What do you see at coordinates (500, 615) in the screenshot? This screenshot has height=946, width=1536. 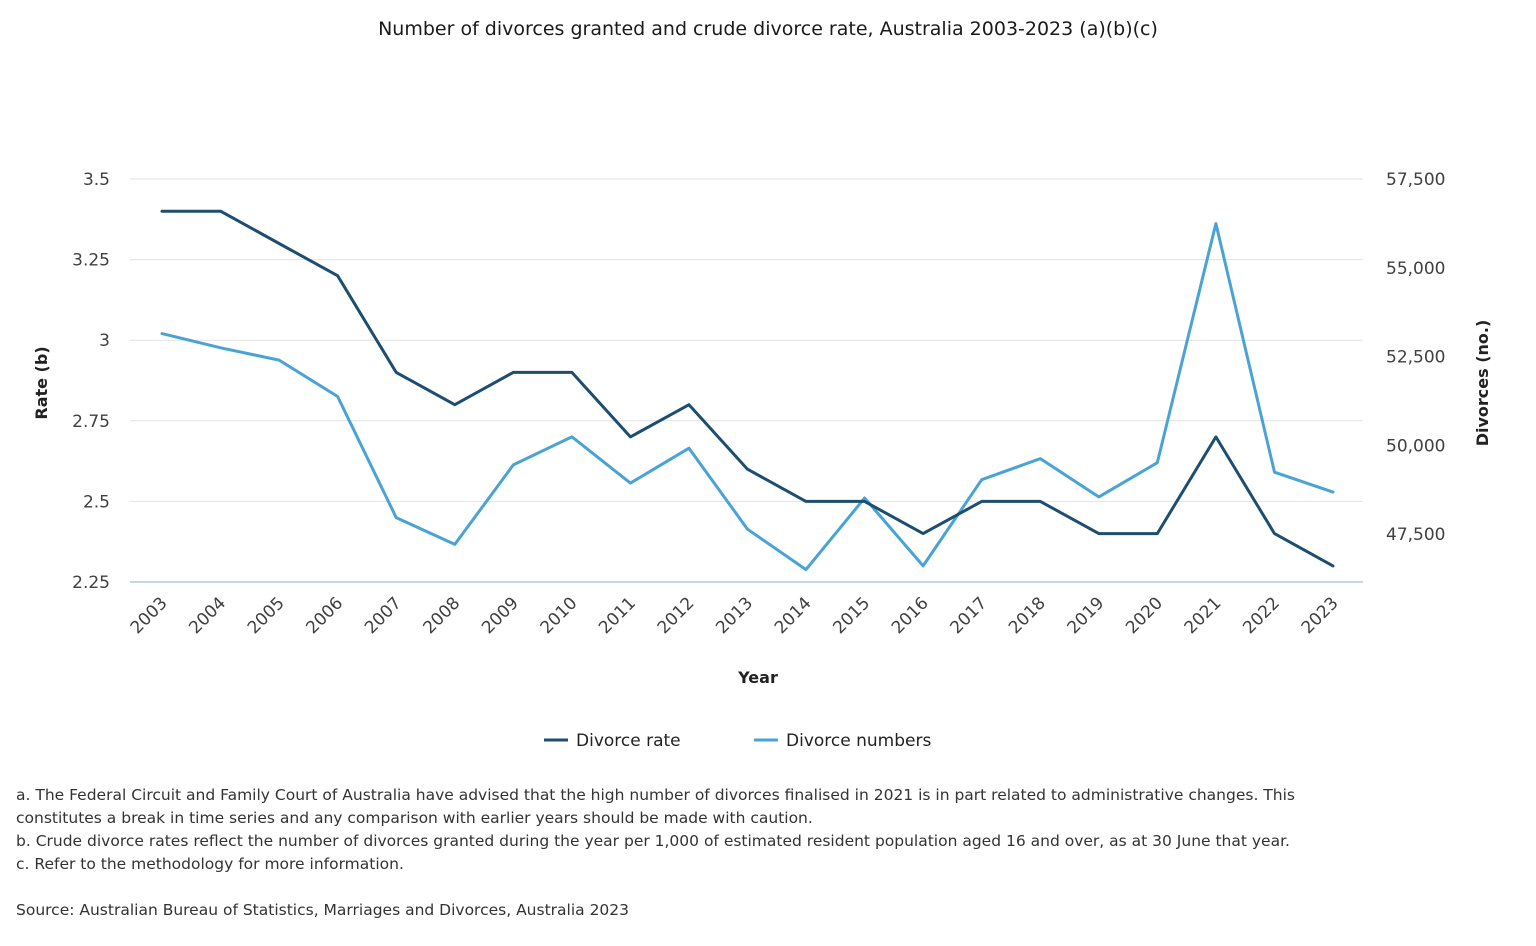 I see `x-tick-label: 2009` at bounding box center [500, 615].